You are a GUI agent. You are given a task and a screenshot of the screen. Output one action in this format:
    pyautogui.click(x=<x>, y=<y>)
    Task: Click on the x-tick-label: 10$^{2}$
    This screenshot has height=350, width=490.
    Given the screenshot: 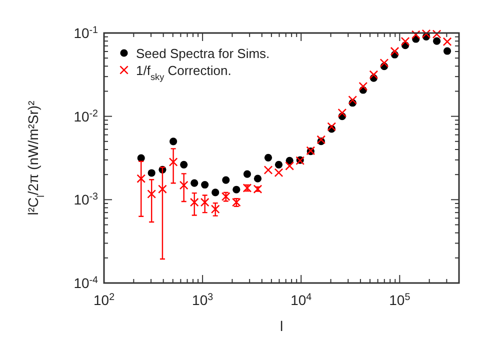 What is the action you would take?
    pyautogui.click(x=104, y=300)
    